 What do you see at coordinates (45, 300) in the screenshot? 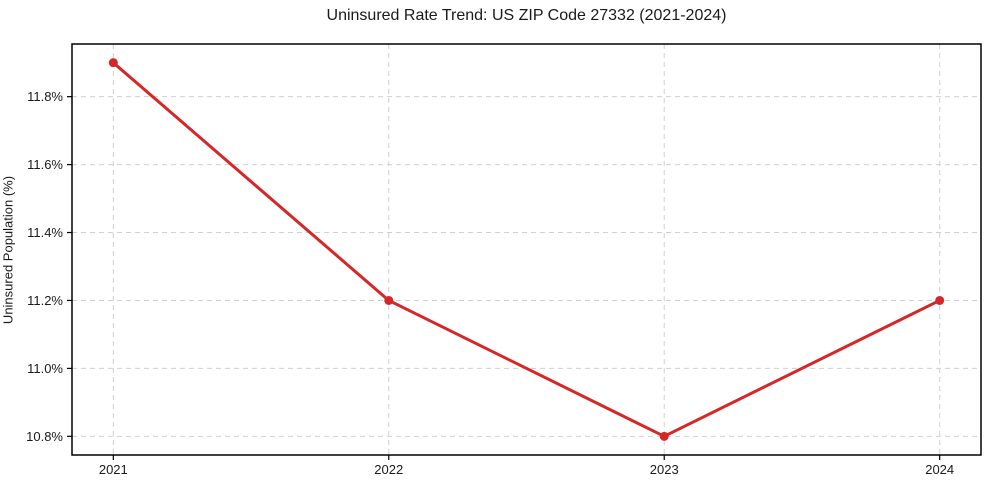
I see `y-tick-label: 11.2%` at bounding box center [45, 300].